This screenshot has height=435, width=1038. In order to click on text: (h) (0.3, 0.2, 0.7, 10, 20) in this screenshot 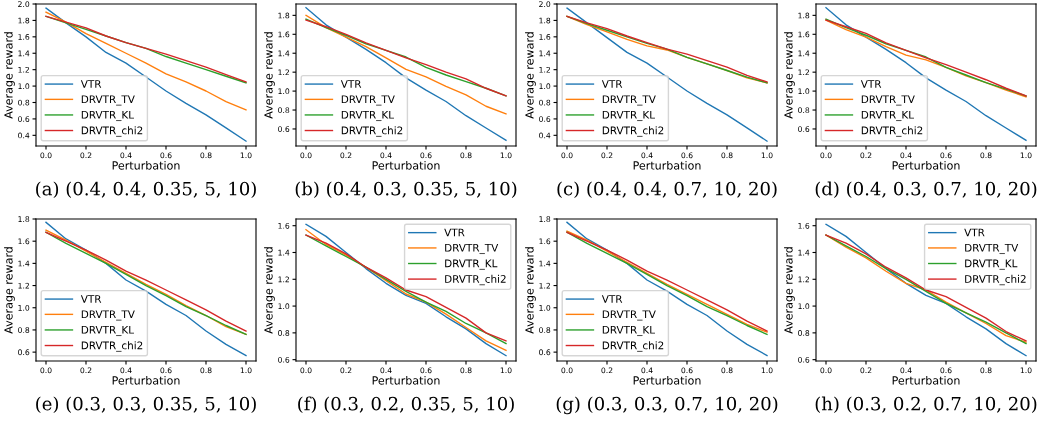, I will do `click(926, 405)`.